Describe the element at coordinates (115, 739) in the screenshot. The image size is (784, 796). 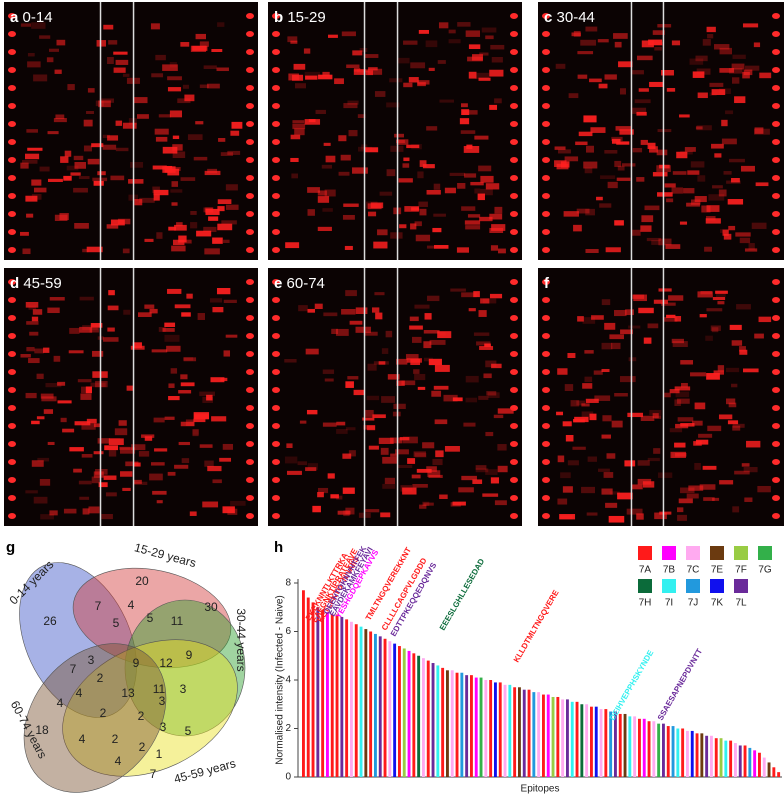
I see `venn-count: 2` at that location.